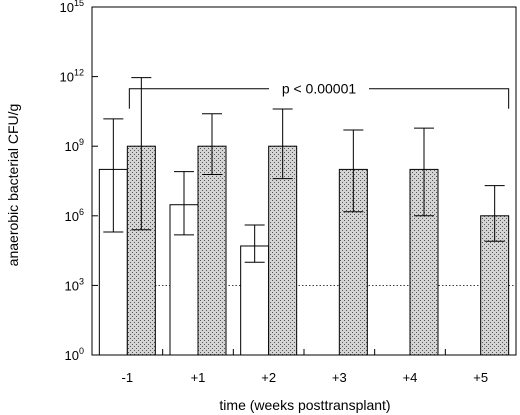 The height and width of the screenshot is (415, 520). I want to click on annotation-background, so click(319, 88).